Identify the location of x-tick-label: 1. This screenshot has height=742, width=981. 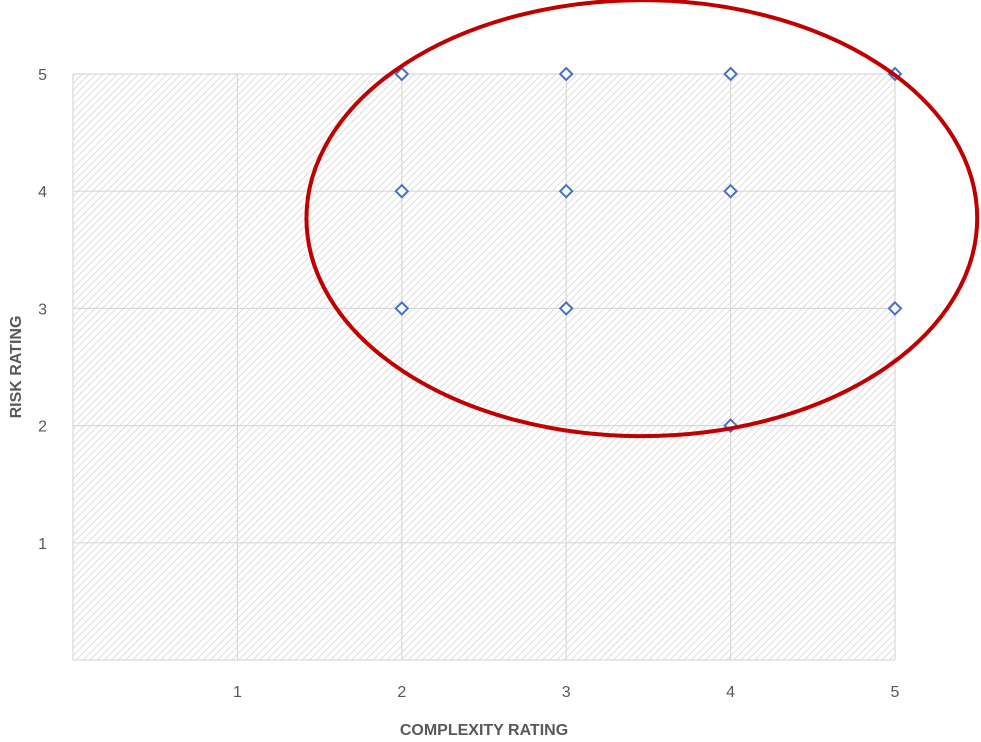
(237, 692).